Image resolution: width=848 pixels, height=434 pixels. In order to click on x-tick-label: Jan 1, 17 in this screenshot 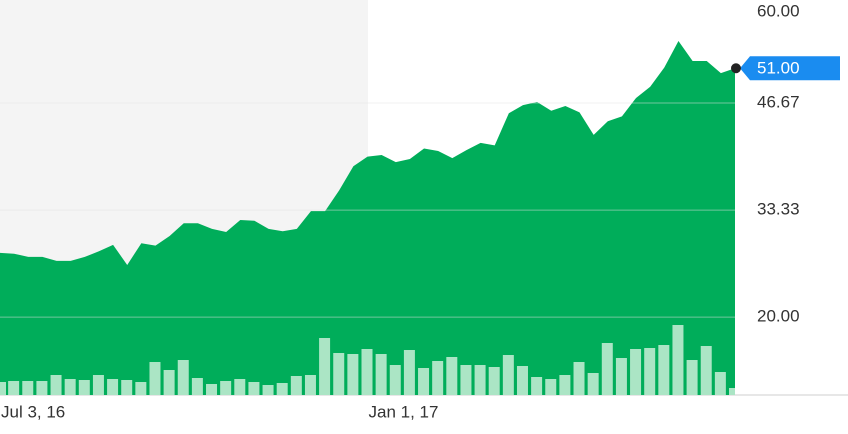, I will do `click(404, 411)`.